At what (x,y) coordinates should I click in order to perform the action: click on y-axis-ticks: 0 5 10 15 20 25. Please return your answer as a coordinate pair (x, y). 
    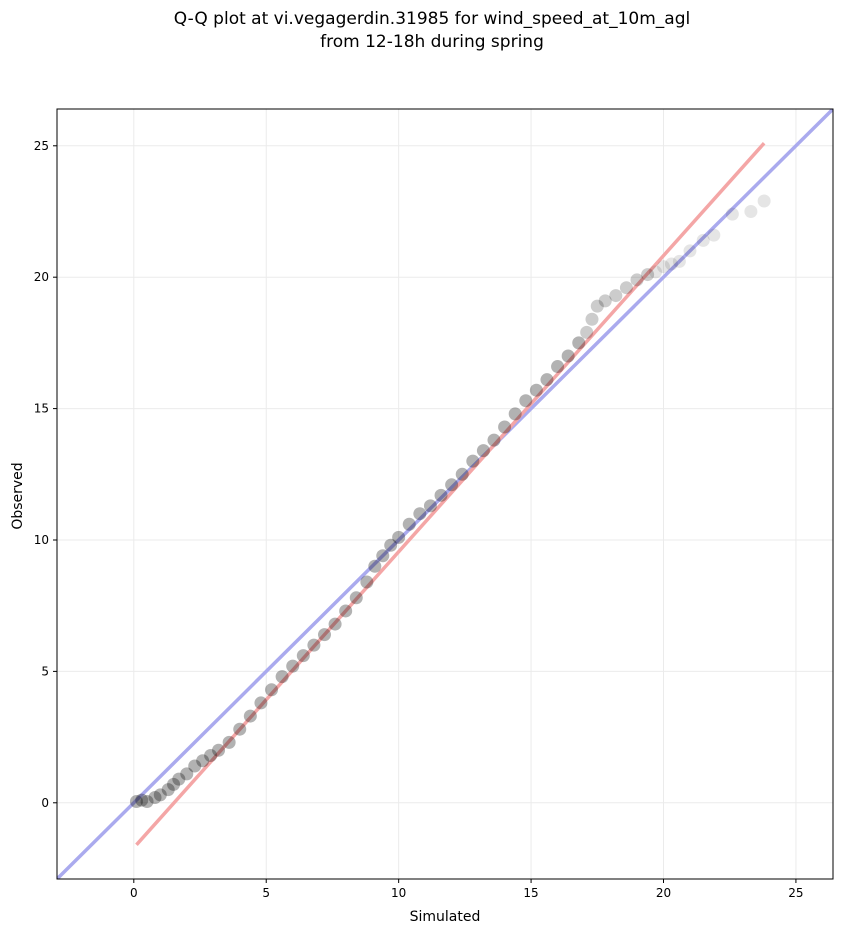
    Looking at the image, I should click on (45, 474).